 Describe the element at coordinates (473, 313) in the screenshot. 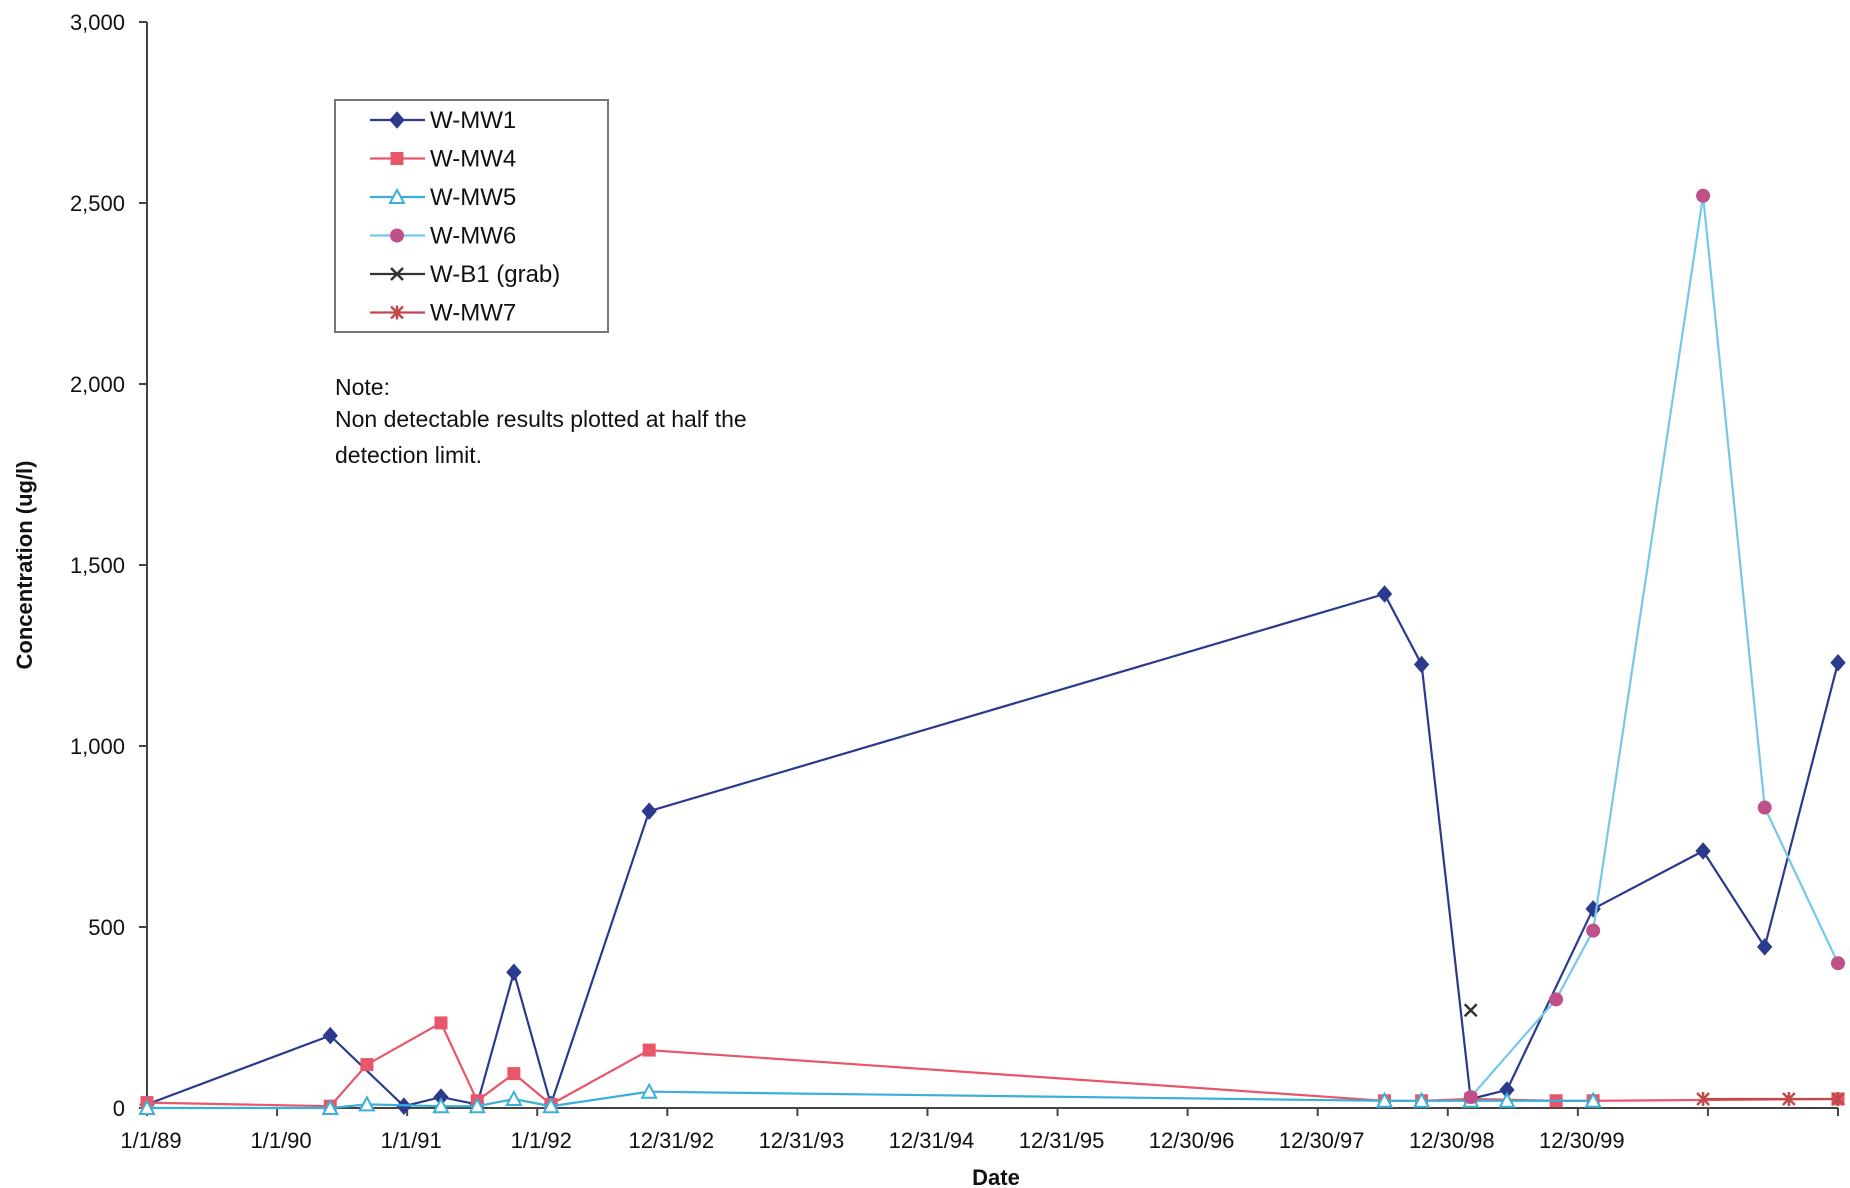

I see `legend-label: W-MW7` at that location.